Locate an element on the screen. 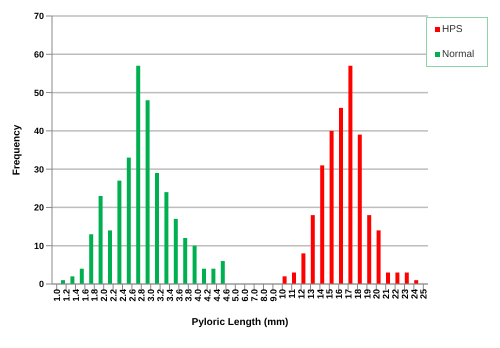 Image resolution: width=500 pixels, height=348 pixels. x-tick-label: 1.4 is located at coordinates (75, 295).